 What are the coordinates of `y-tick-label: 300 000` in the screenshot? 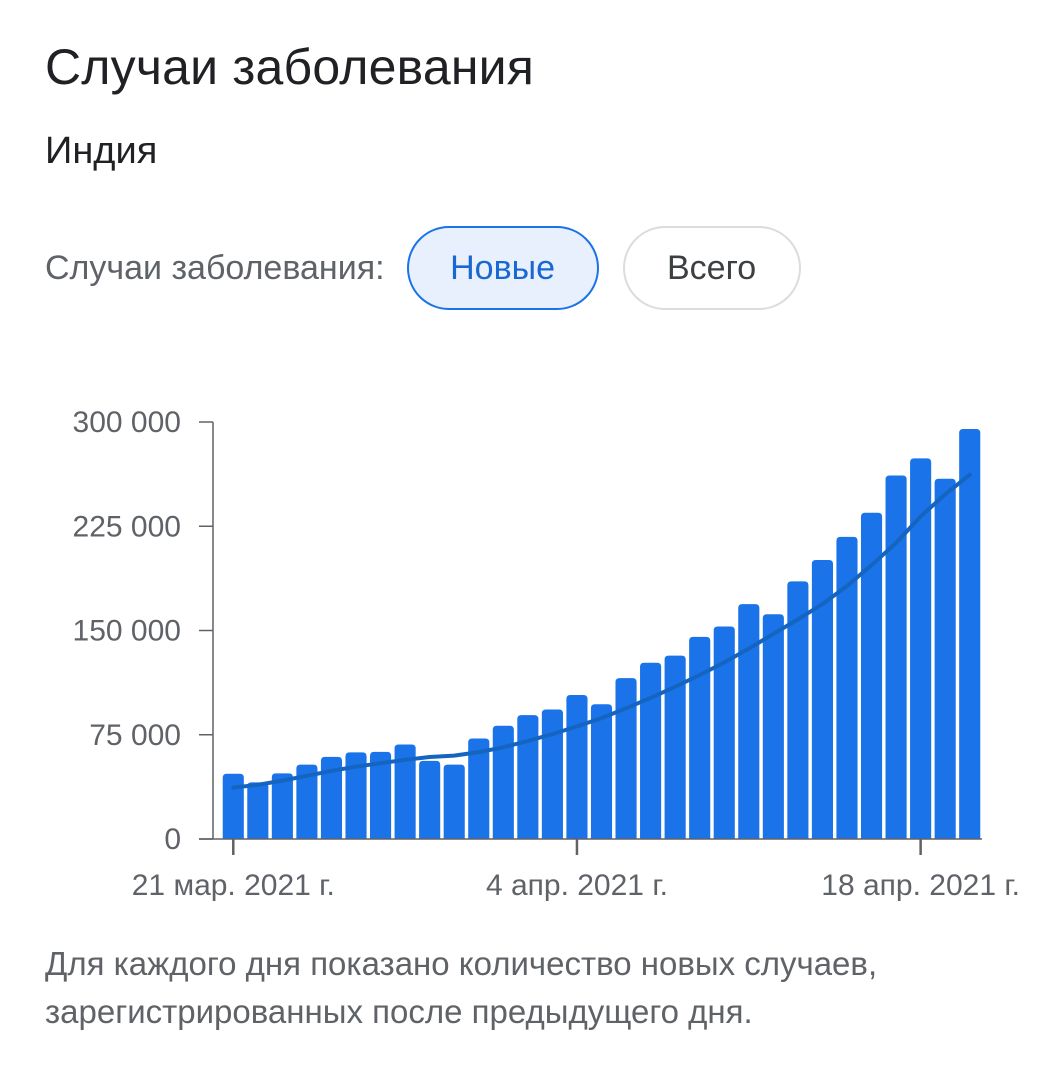 It's located at (127, 422).